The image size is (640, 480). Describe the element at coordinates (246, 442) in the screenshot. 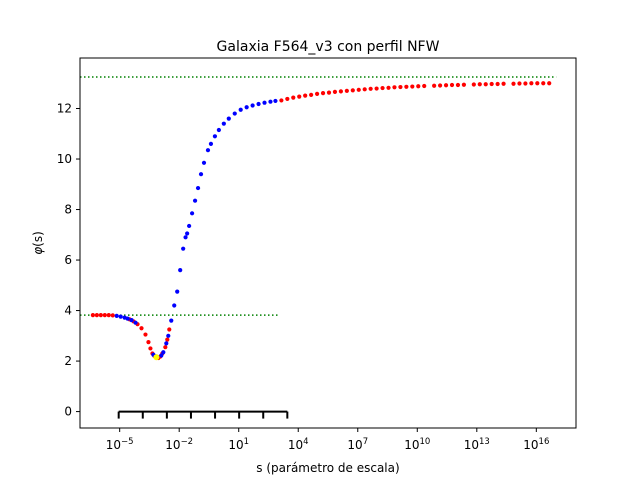

I see `x-tick-label-exponent: 1` at that location.